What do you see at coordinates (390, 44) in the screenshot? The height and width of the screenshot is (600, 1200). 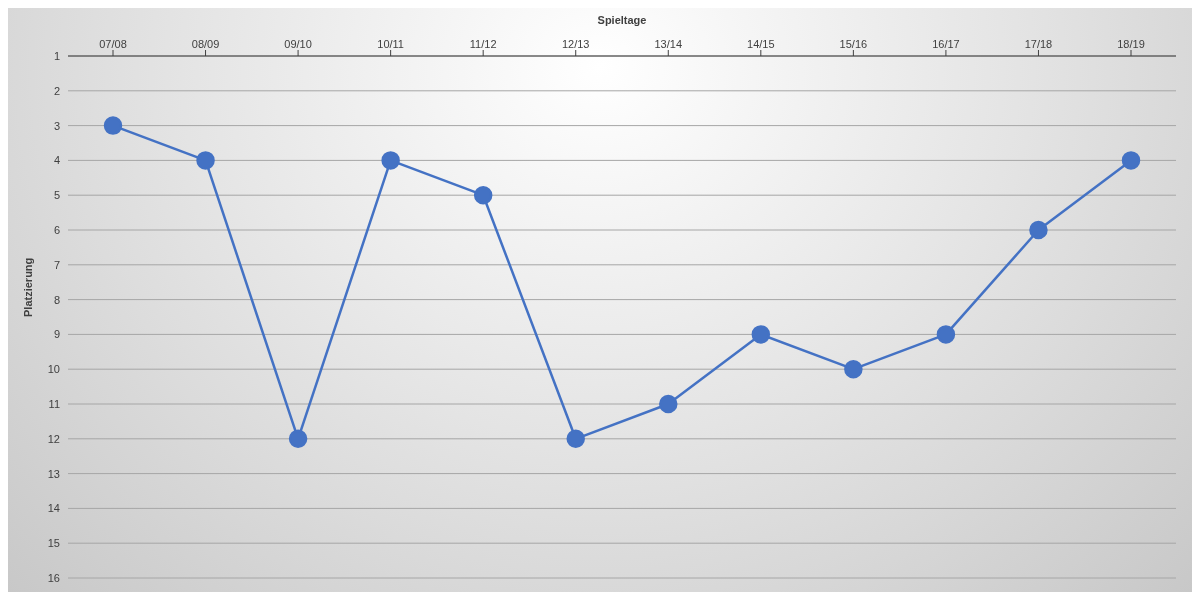 I see `x-tick-label: 10/11` at bounding box center [390, 44].